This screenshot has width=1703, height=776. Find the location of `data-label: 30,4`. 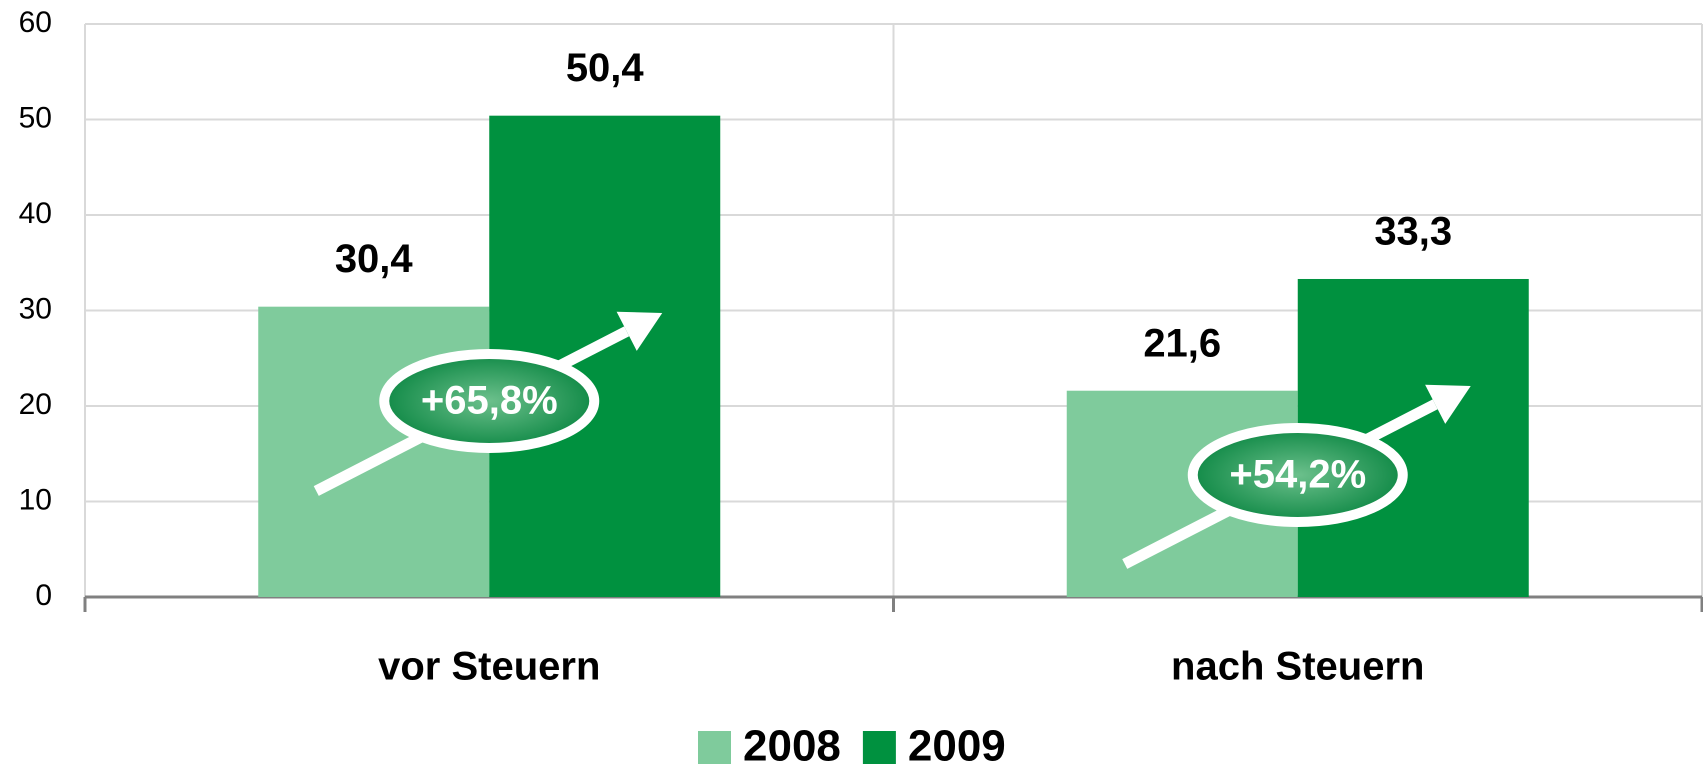

data-label: 30,4 is located at coordinates (374, 259).